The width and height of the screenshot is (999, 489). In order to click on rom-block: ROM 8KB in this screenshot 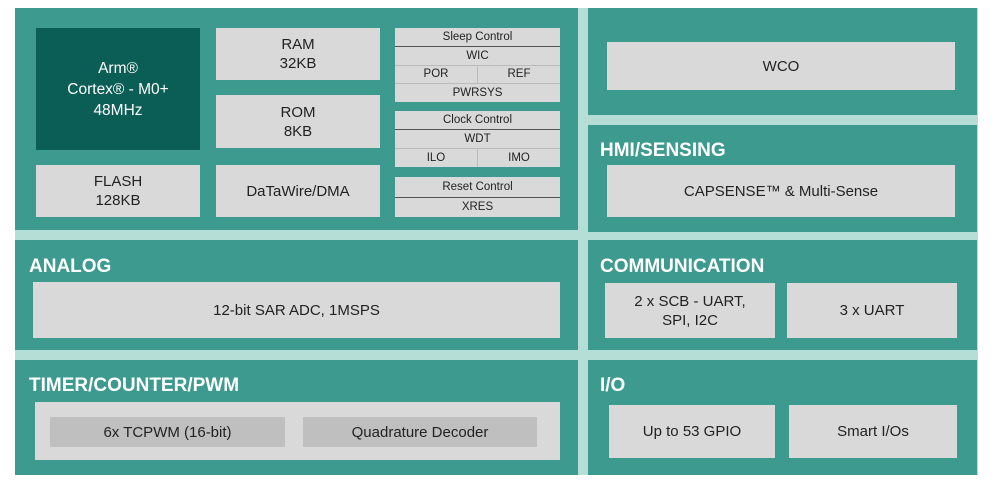, I will do `click(298, 121)`.